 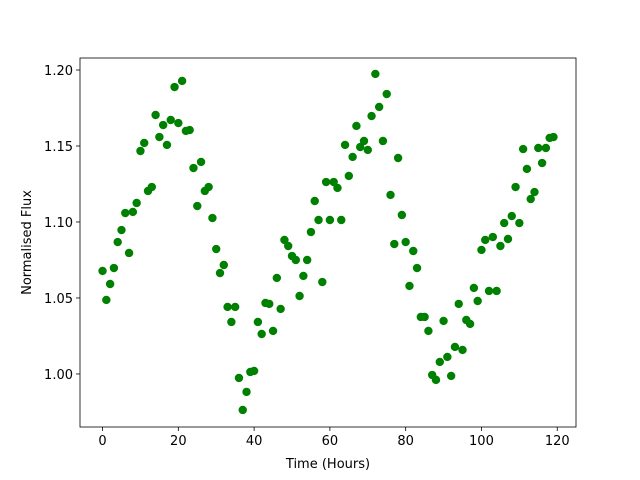 What do you see at coordinates (327, 464) in the screenshot?
I see `x-axis-label: Time (Hours)` at bounding box center [327, 464].